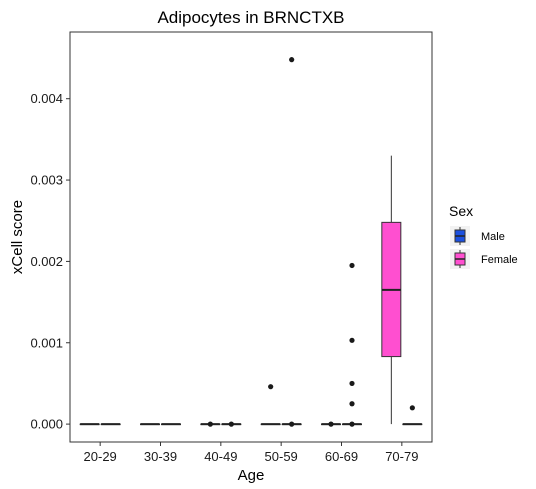 This screenshot has height=489, width=536. I want to click on y-tick-label: 0.004, so click(46, 98).